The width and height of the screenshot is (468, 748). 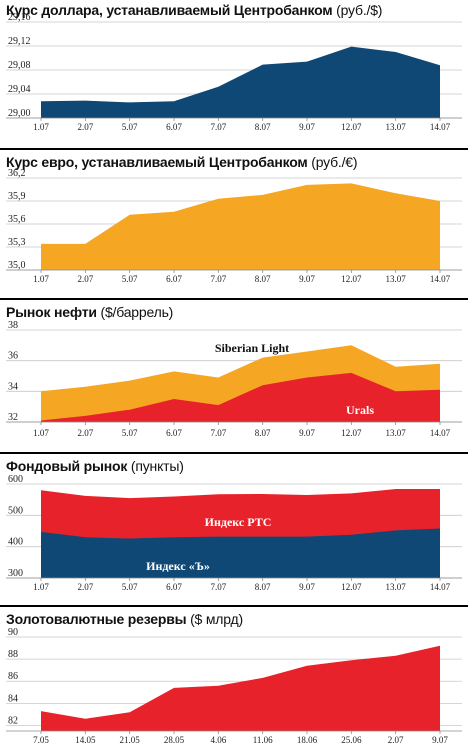 I want to click on stock-market-unit: (пункты), so click(x=157, y=466).